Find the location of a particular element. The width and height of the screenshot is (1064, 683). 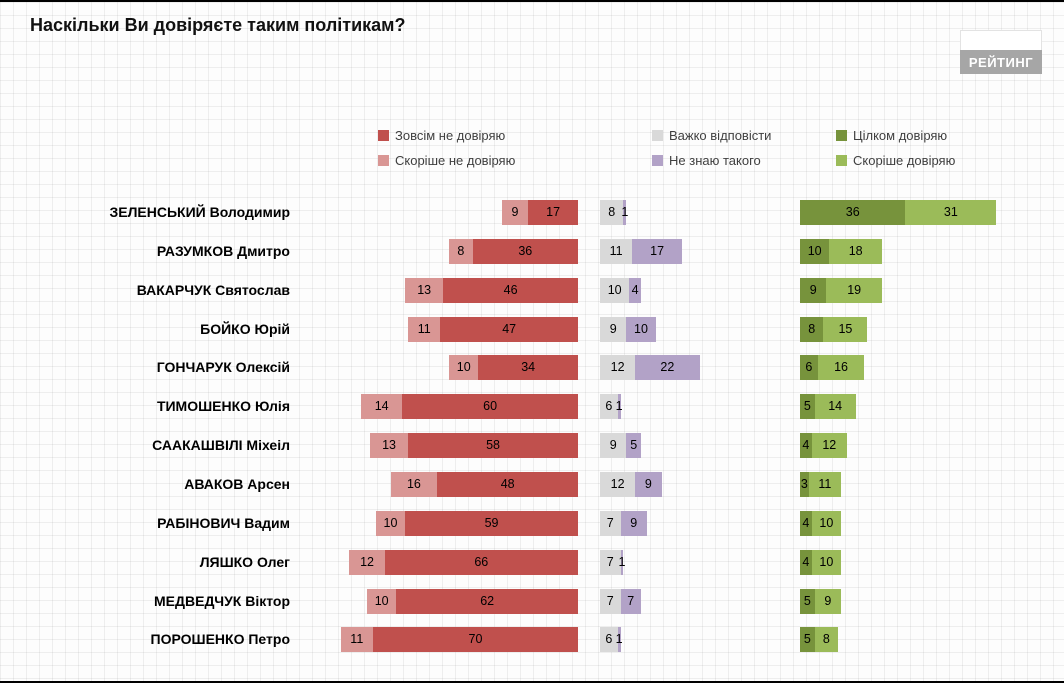

chart-row: ПОРОШЕНКО Петро 11 70 6 1 5 8 is located at coordinates (532, 639).